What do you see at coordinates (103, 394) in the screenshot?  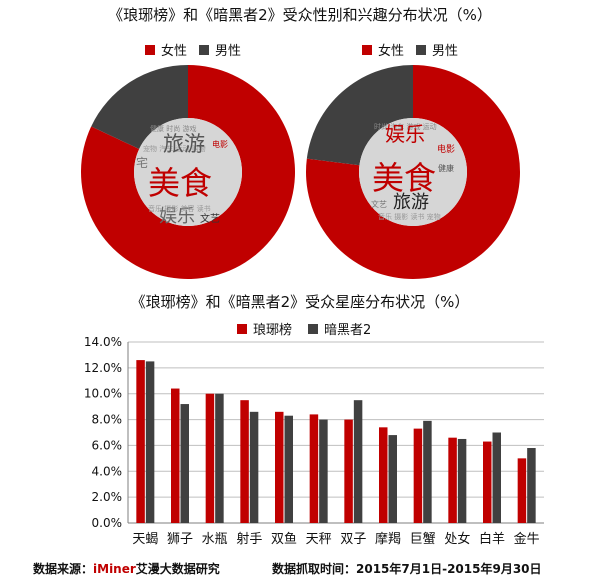 I see `y-tick-label: 10.0%` at bounding box center [103, 394].